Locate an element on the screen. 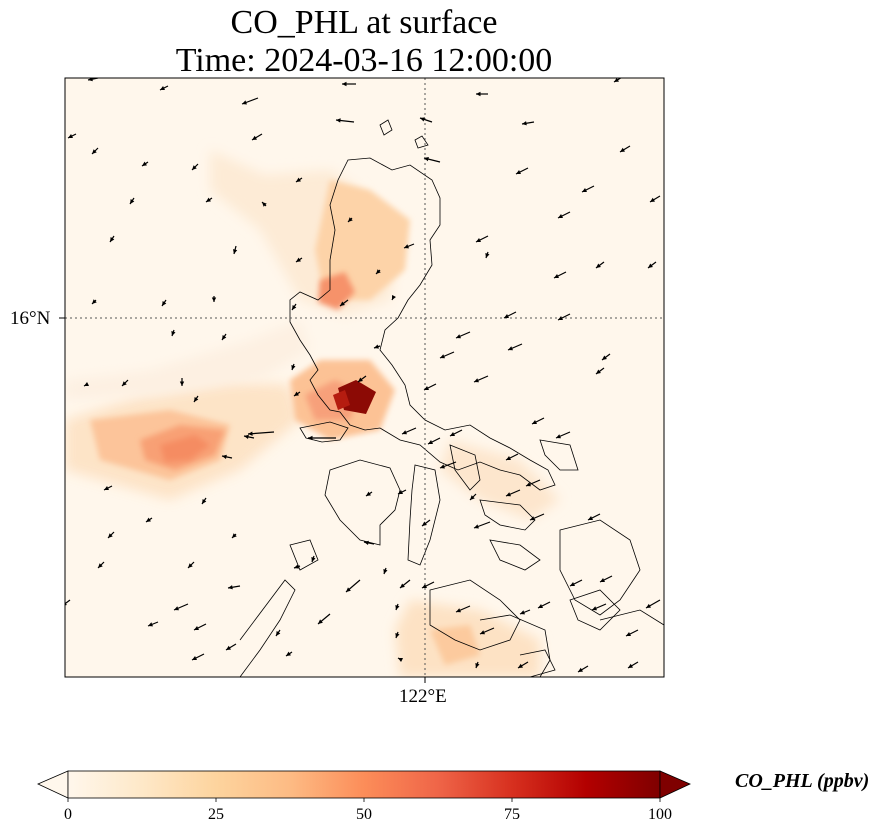 The height and width of the screenshot is (836, 885). colorbar-tick-marks is located at coordinates (364, 800).